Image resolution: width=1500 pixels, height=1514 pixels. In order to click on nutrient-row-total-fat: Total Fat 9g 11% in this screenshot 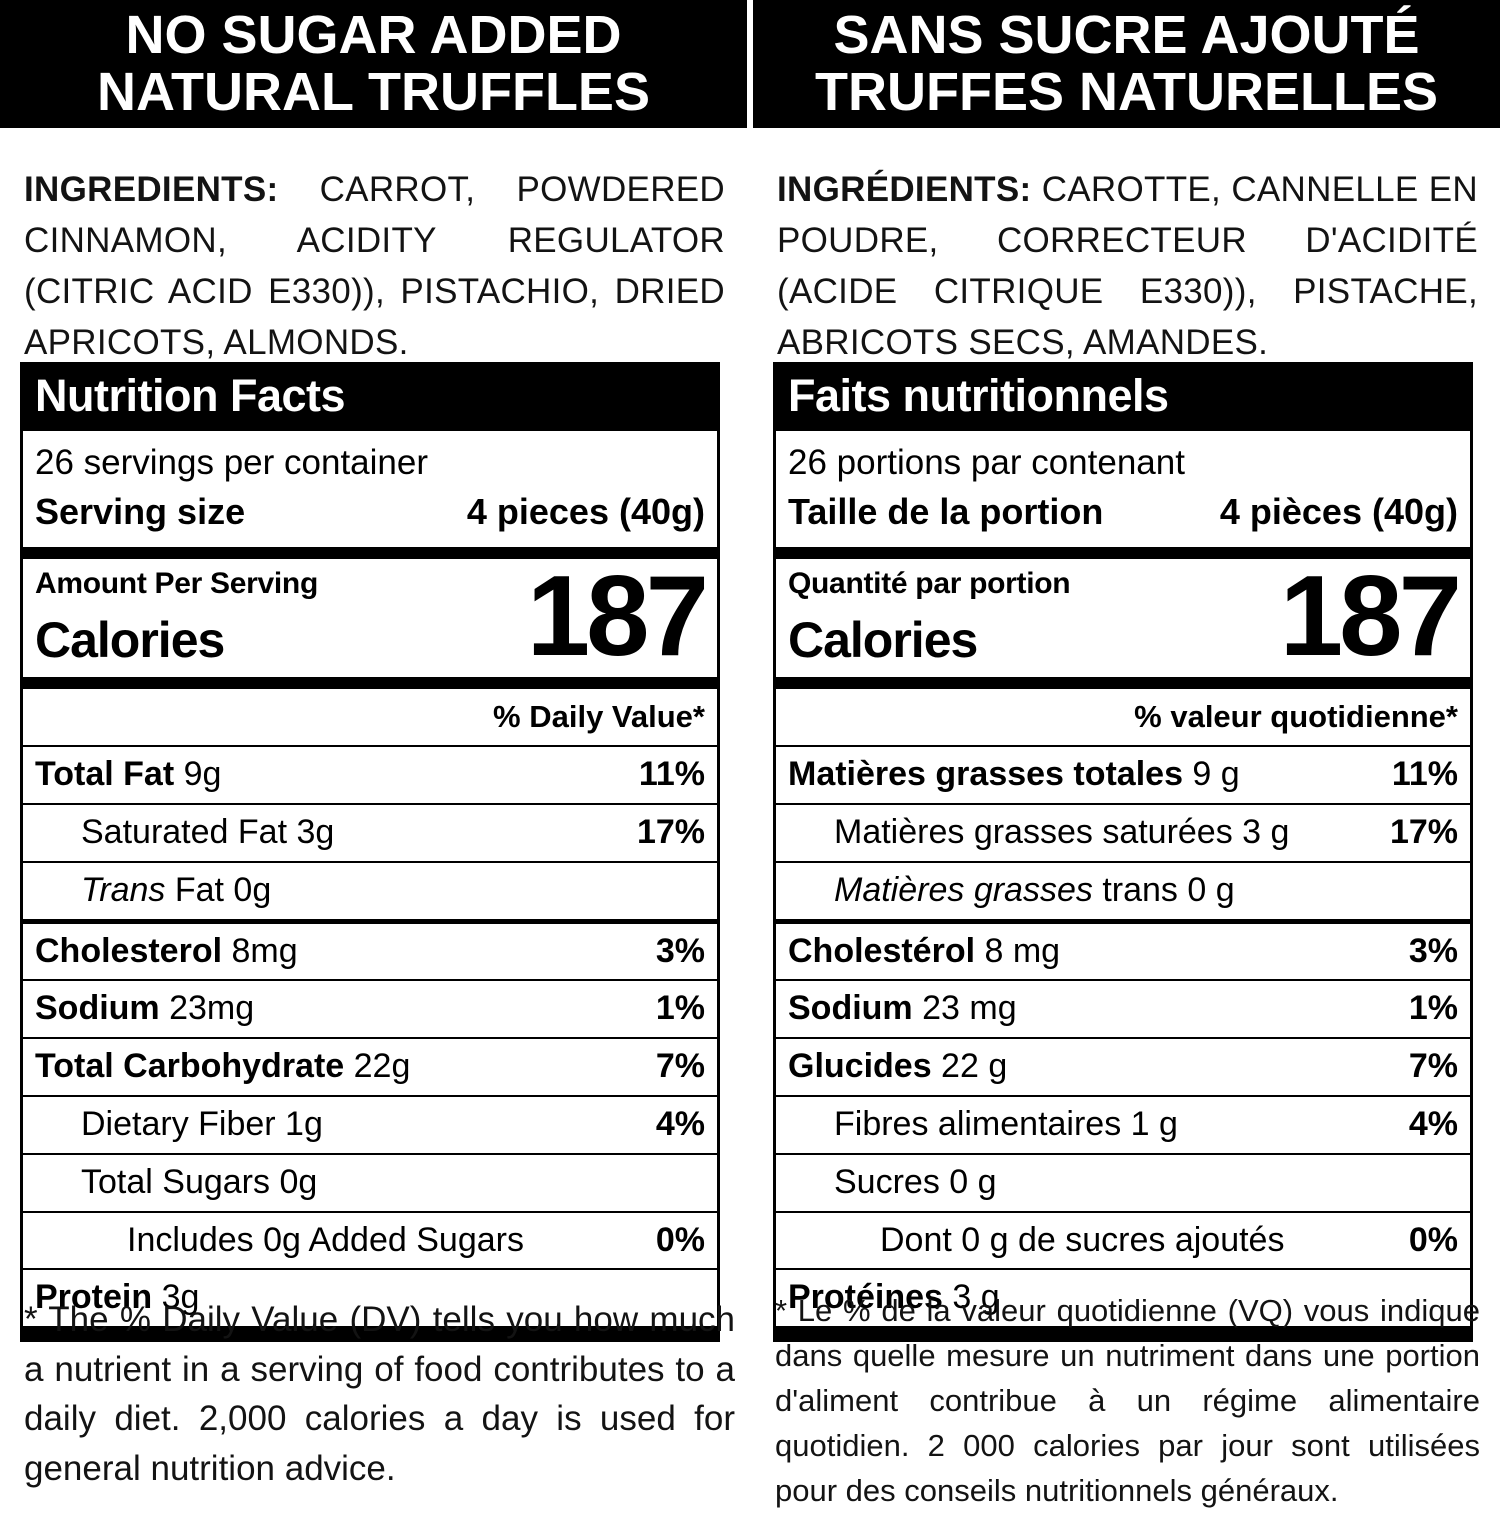, I will do `click(370, 774)`.